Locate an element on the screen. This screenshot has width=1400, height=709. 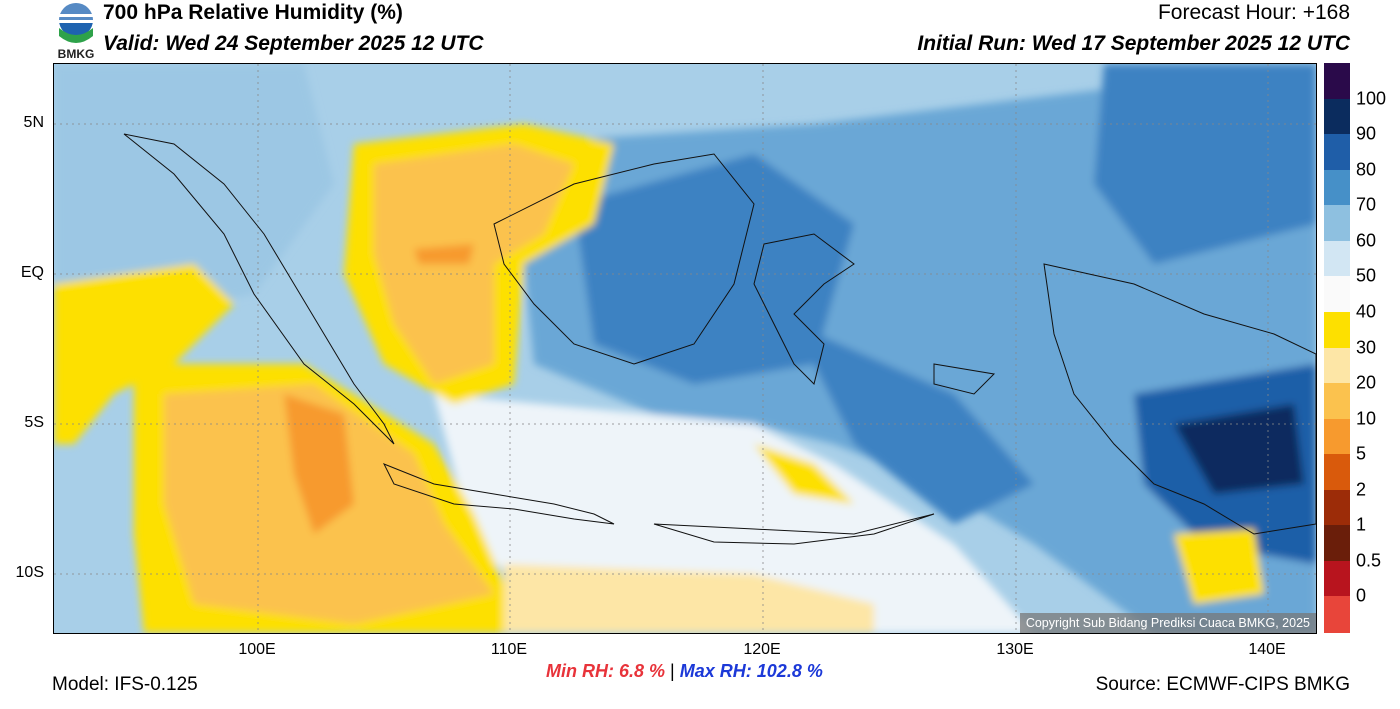
max-rh-value: 102.8 % is located at coordinates (789, 671).